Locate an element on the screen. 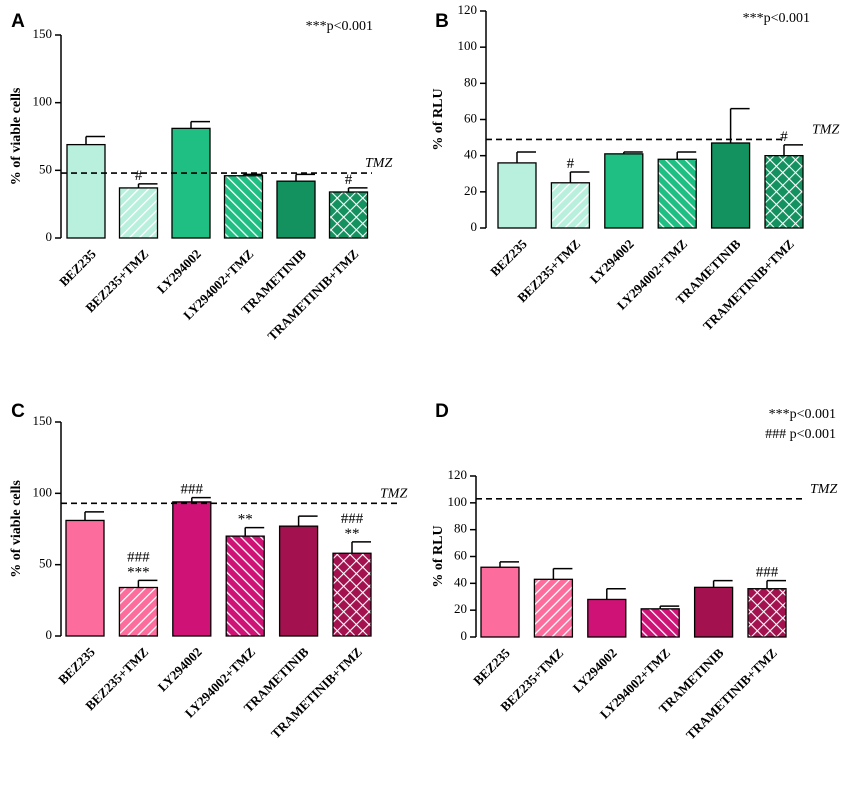  significance-line: *** is located at coordinates (138, 572).